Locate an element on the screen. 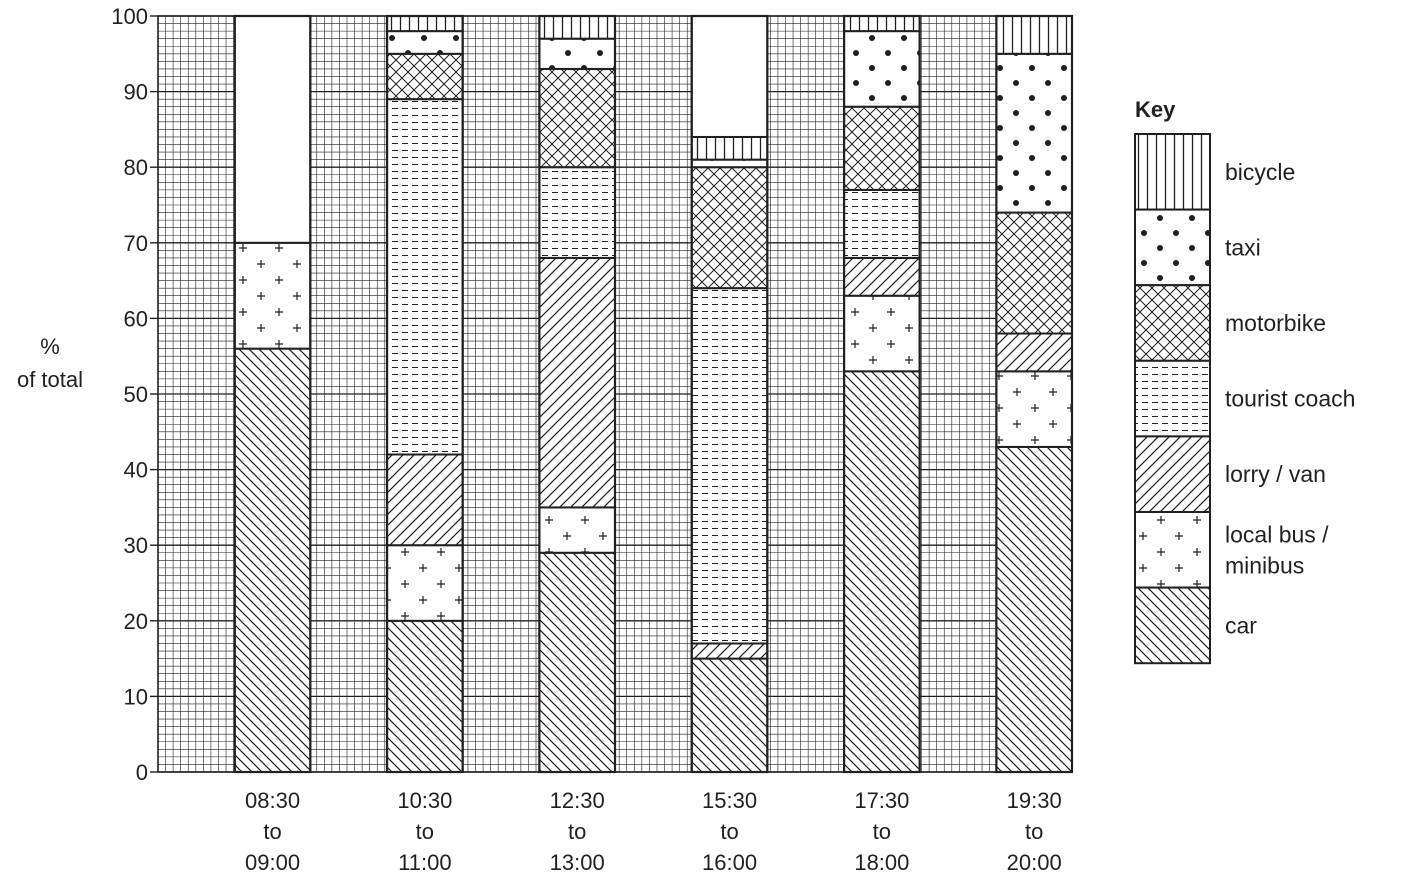 The height and width of the screenshot is (882, 1409). y-axis: 0 10 20 30 40 50 60 70 80 90 100 is located at coordinates (134, 394).